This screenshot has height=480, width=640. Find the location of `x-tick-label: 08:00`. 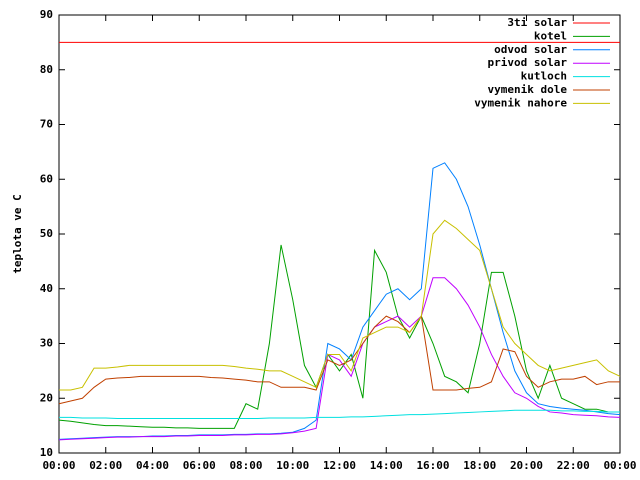

x-tick-label: 08:00 is located at coordinates (245, 465).